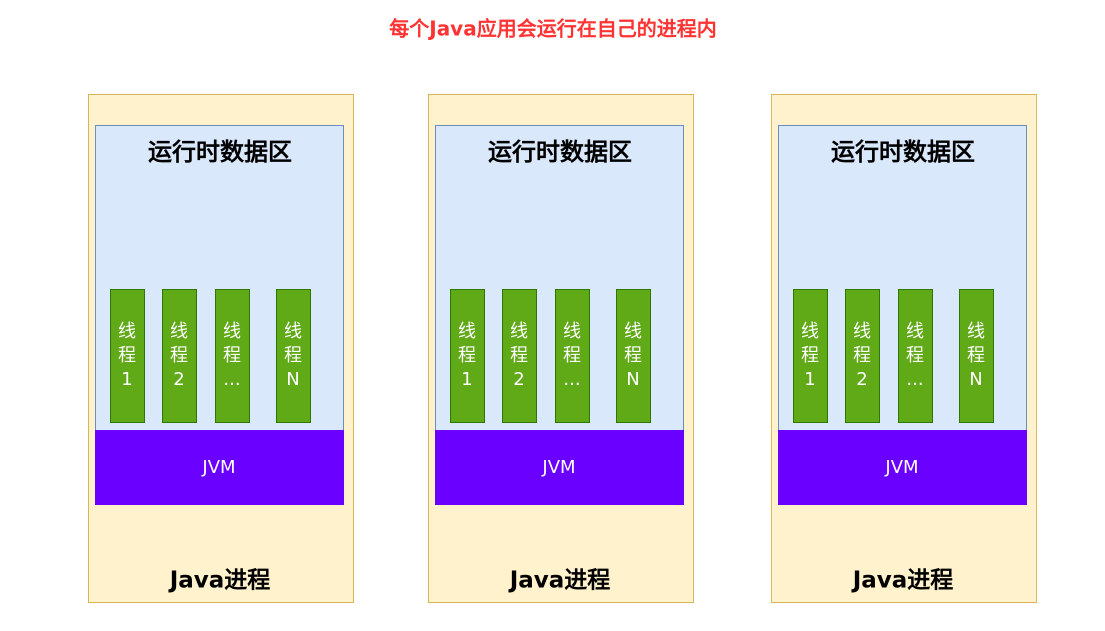 This screenshot has height=631, width=1105. What do you see at coordinates (552, 29) in the screenshot?
I see `title: 每个Java应用会运行在自己的进程内` at bounding box center [552, 29].